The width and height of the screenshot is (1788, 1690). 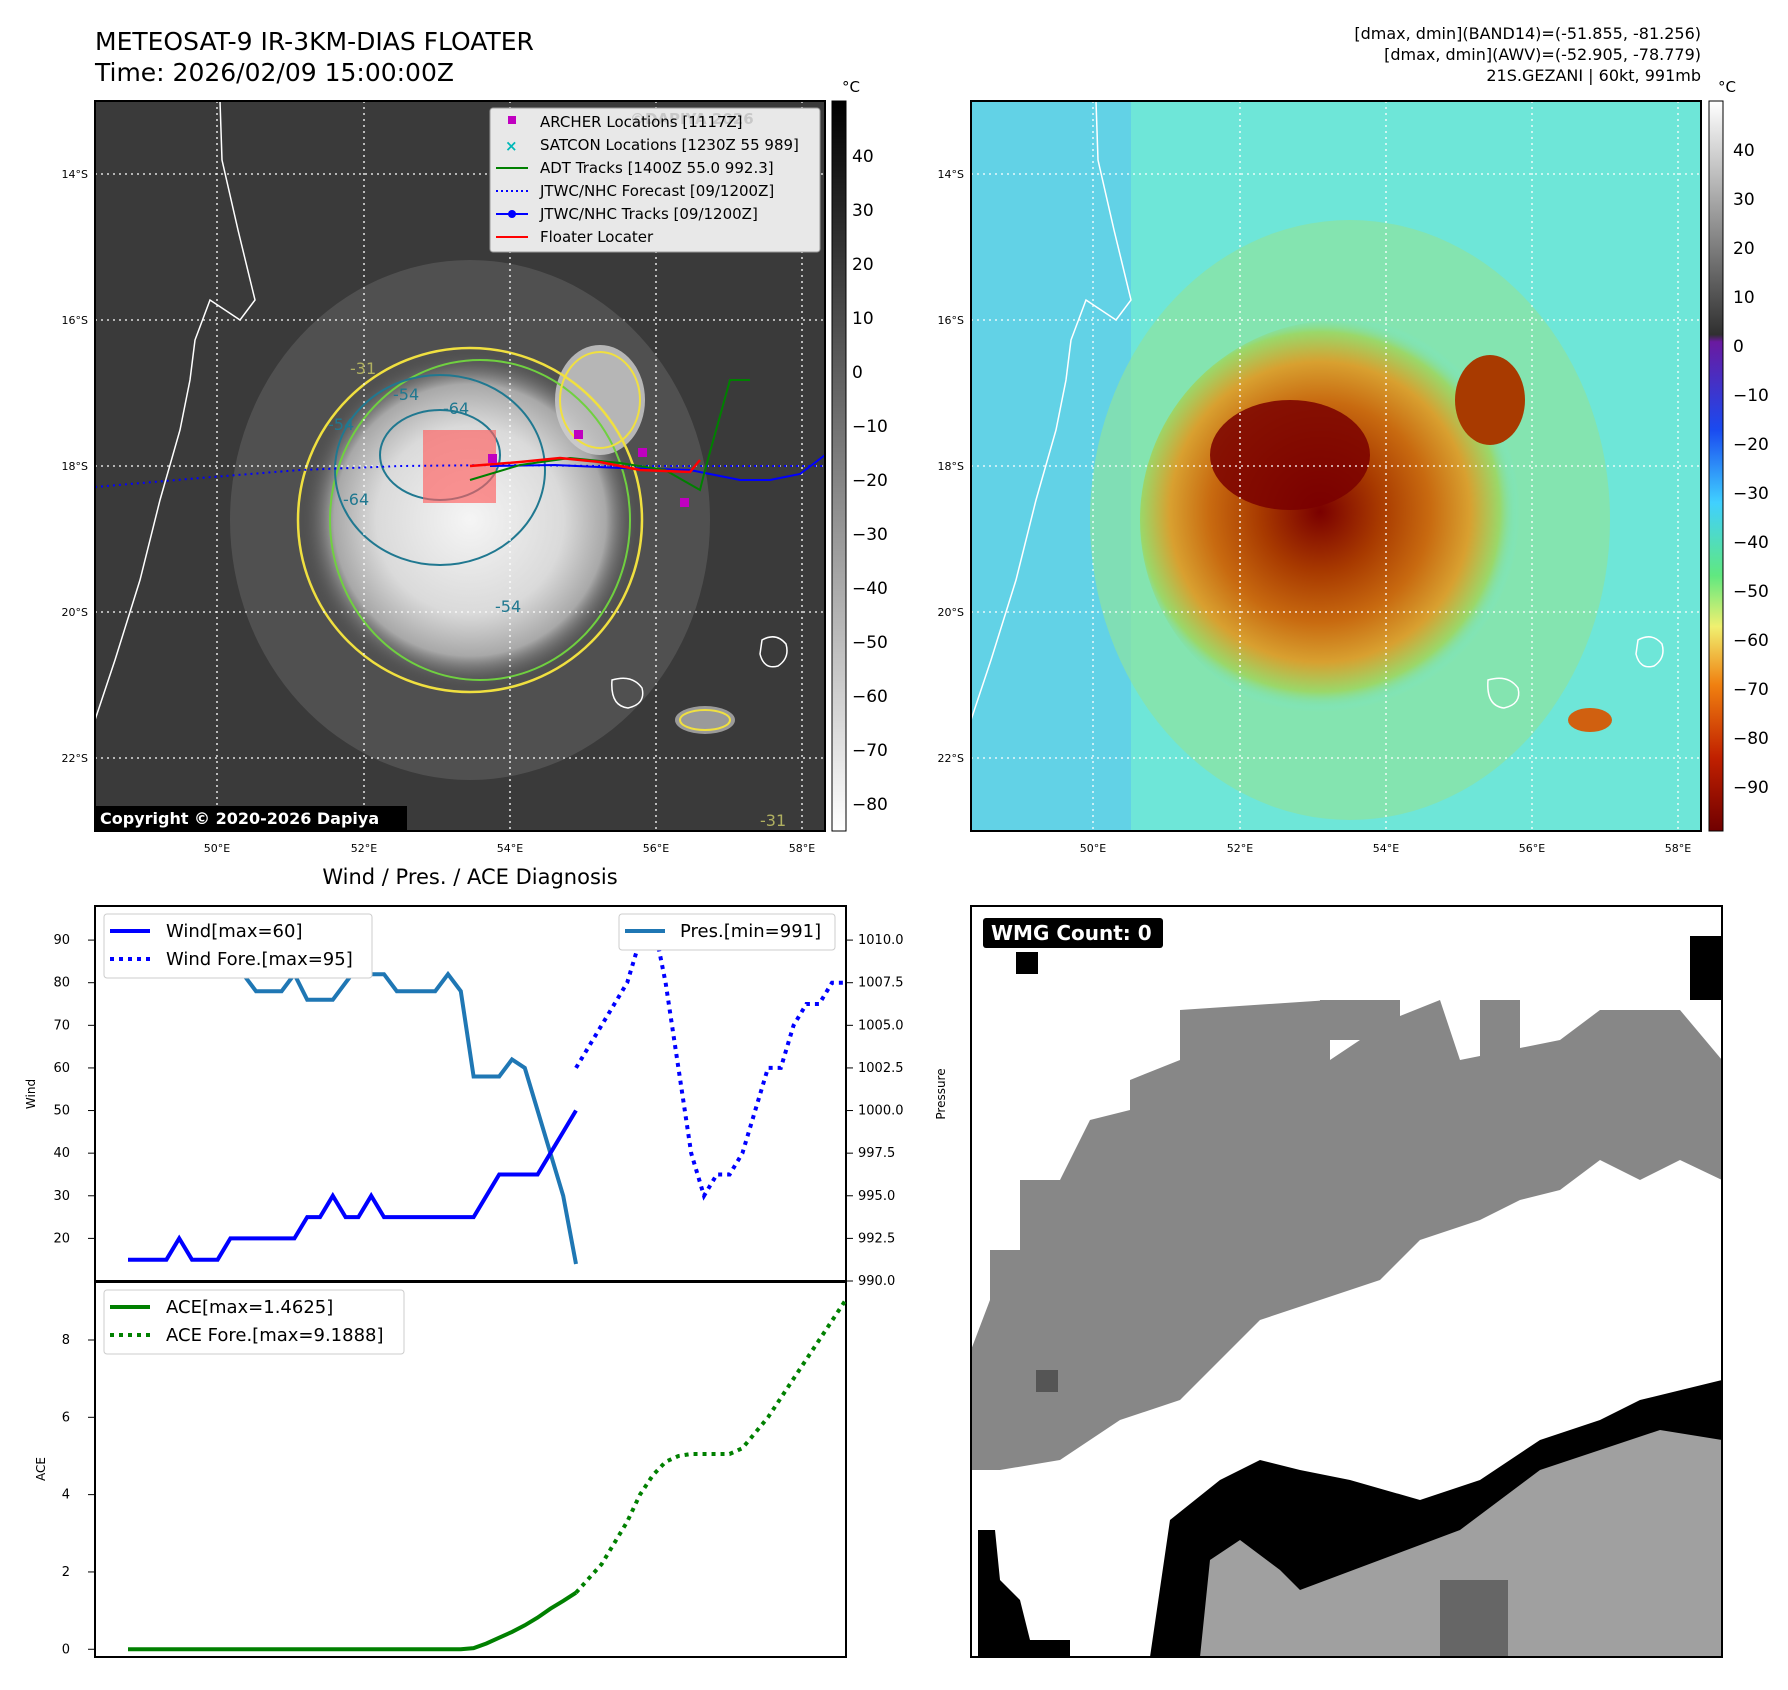 What do you see at coordinates (41, 1469) in the screenshot?
I see `ace-y-label: ACE` at bounding box center [41, 1469].